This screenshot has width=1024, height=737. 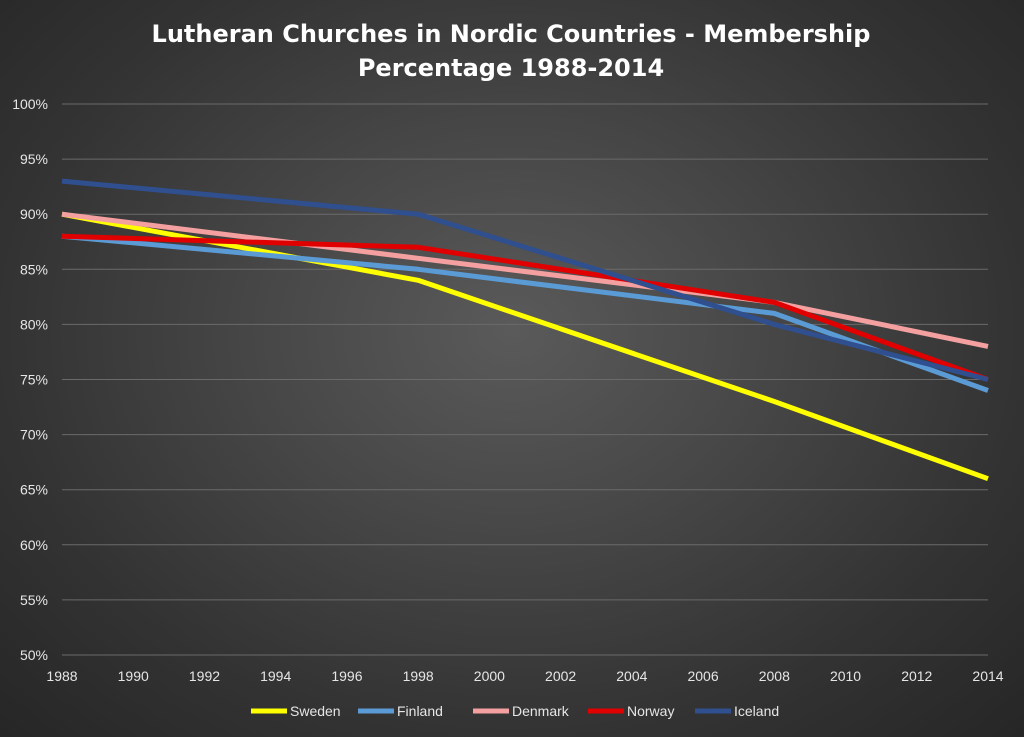 I want to click on legend-label-norway: Norway, so click(x=650, y=711).